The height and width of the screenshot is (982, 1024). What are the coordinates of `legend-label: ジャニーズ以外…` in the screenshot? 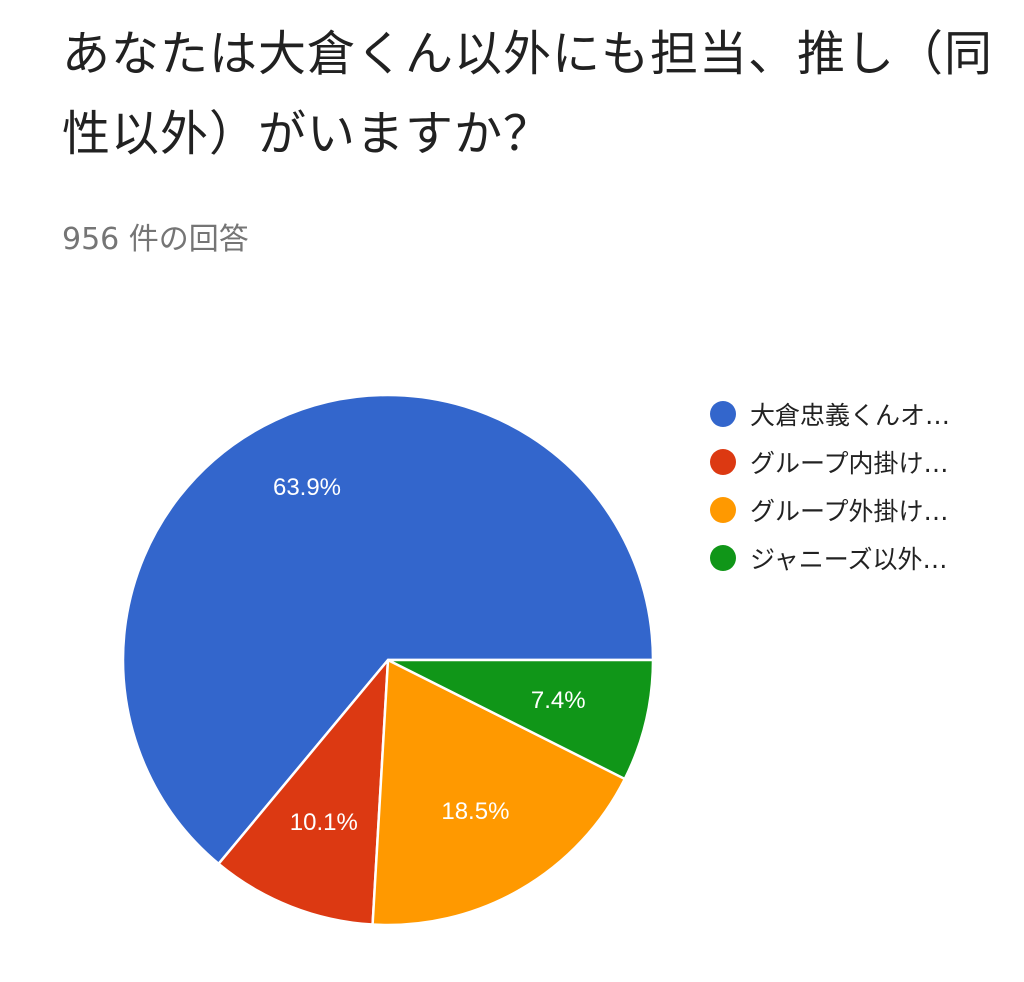 It's located at (849, 559).